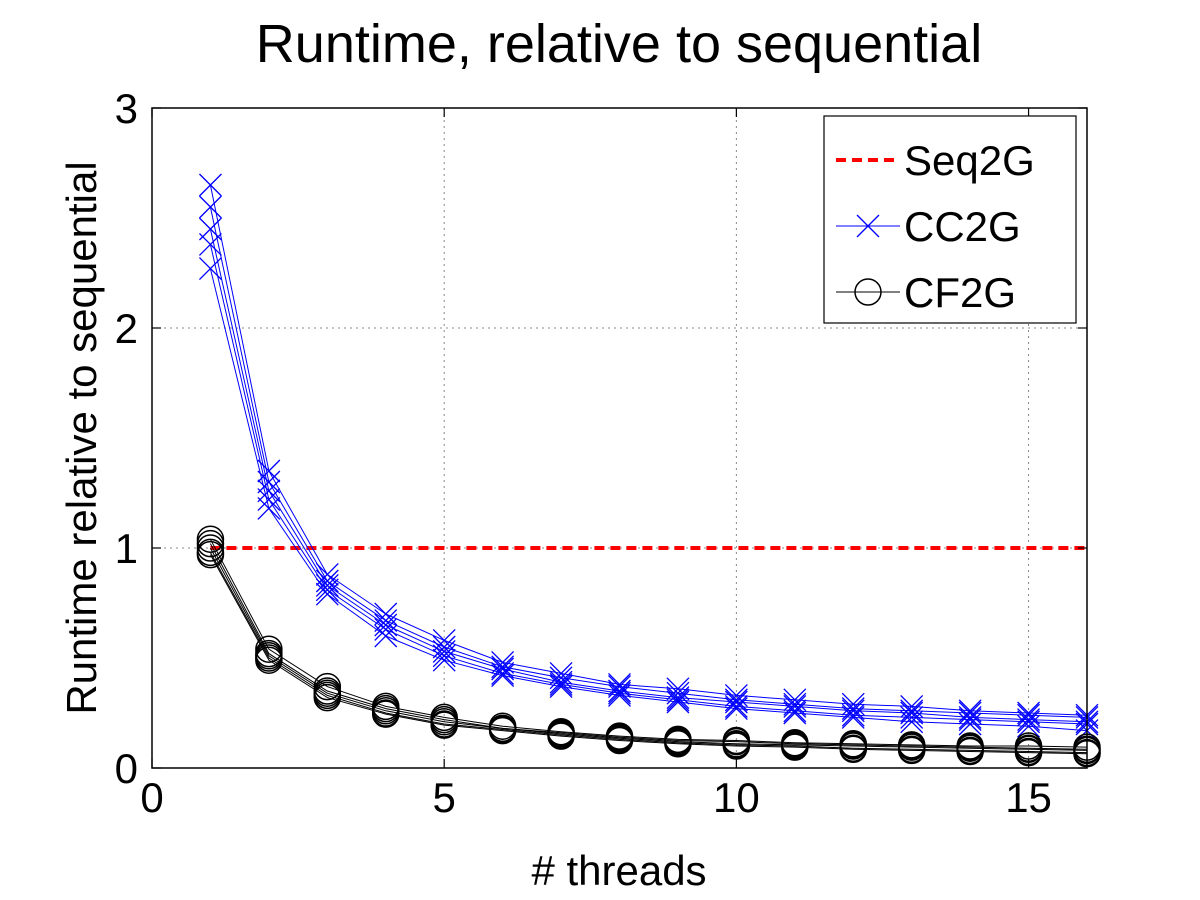 The width and height of the screenshot is (1200, 900). I want to click on y-tick-label: 1, so click(126, 548).